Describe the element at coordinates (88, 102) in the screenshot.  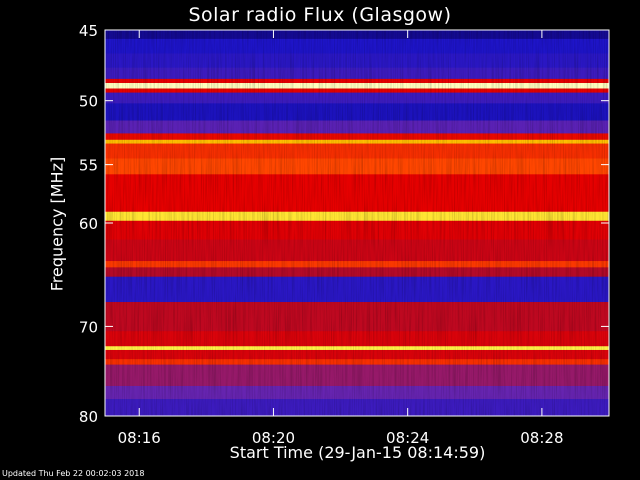
I see `y-tick-label-1: 50` at that location.